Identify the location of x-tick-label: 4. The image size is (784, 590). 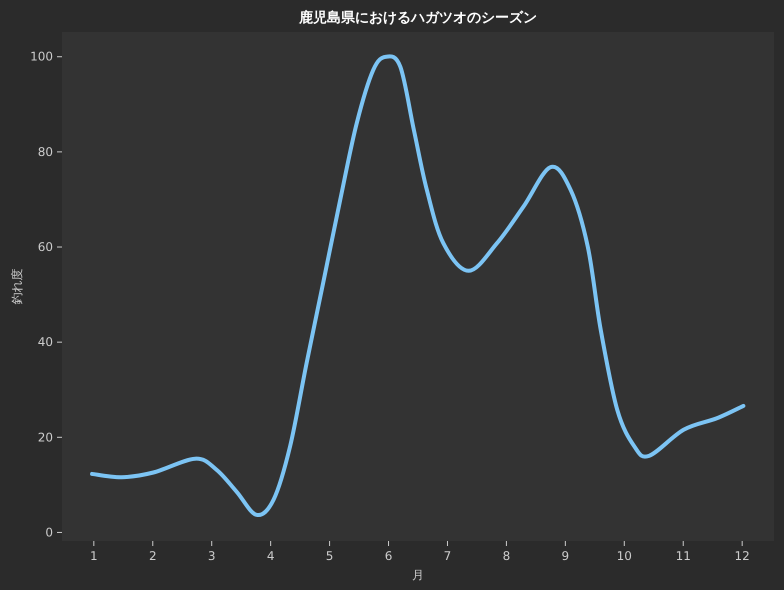
(270, 556).